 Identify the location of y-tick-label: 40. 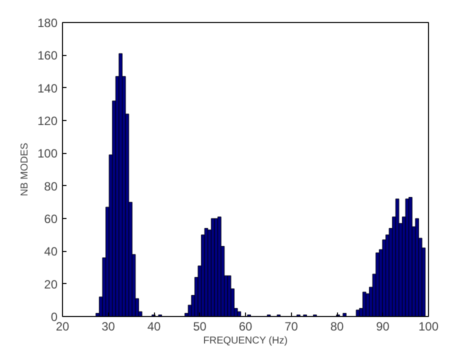
(51, 251).